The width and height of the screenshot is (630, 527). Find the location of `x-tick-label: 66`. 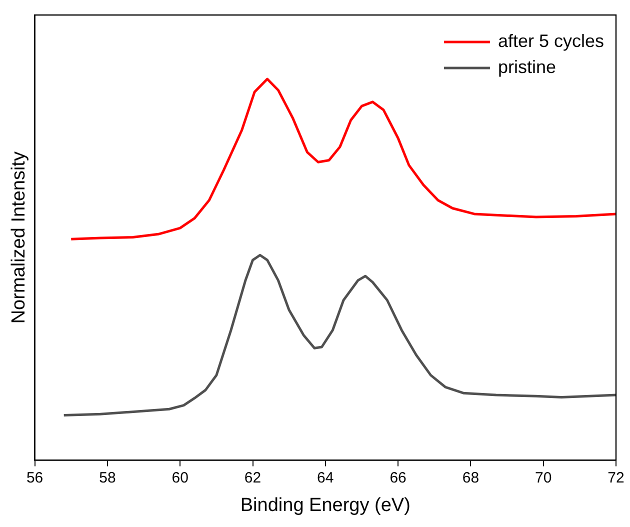

x-tick-label: 66 is located at coordinates (398, 477).